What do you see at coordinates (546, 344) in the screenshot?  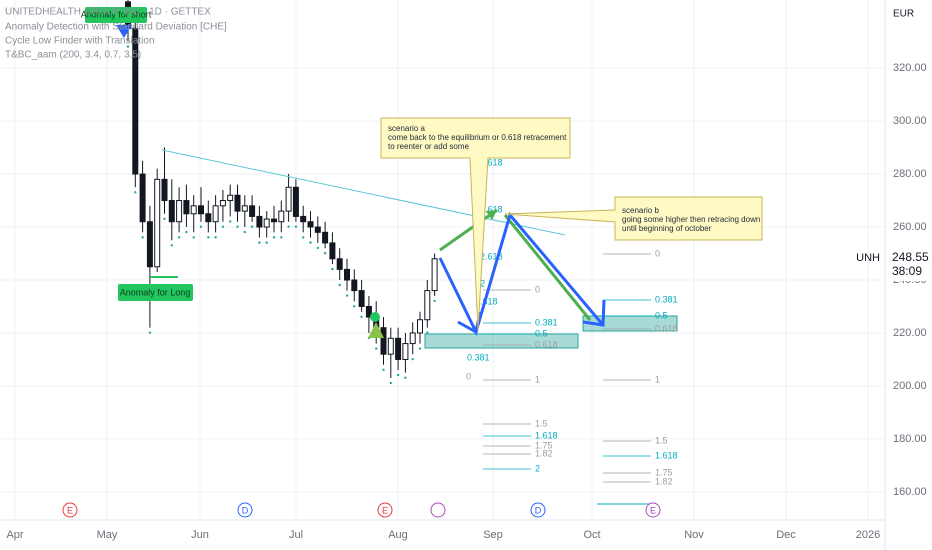 I see `fib-label: 0.618` at bounding box center [546, 344].